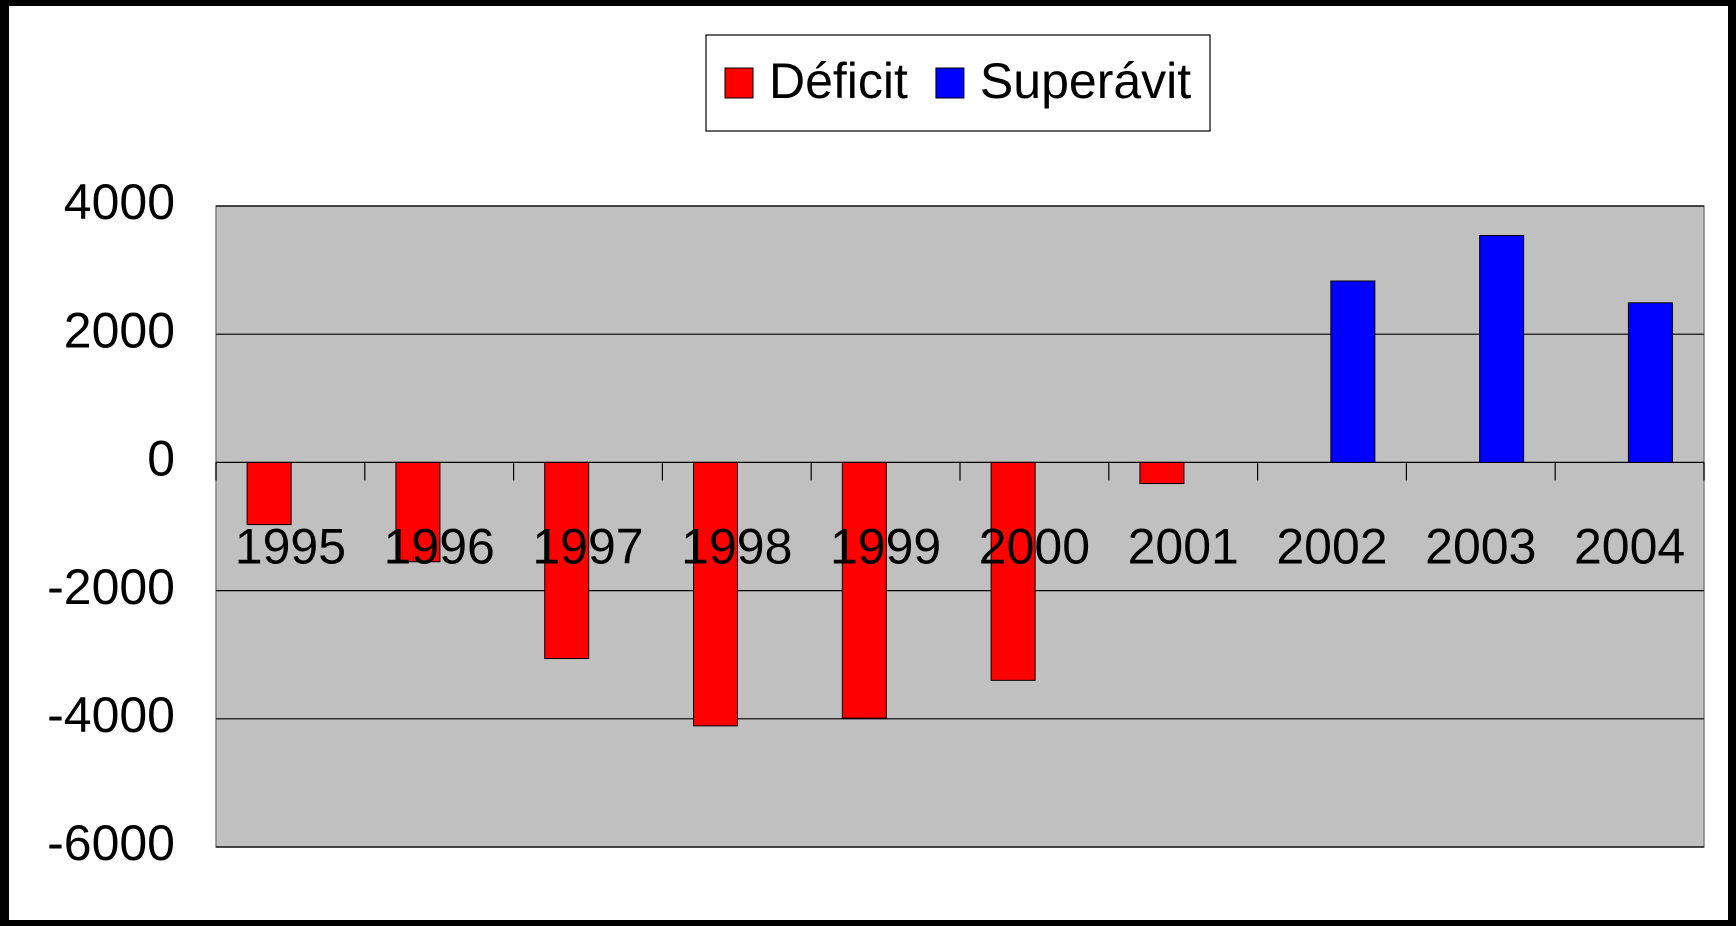  What do you see at coordinates (111, 843) in the screenshot?
I see `y-tick-label: -6000` at bounding box center [111, 843].